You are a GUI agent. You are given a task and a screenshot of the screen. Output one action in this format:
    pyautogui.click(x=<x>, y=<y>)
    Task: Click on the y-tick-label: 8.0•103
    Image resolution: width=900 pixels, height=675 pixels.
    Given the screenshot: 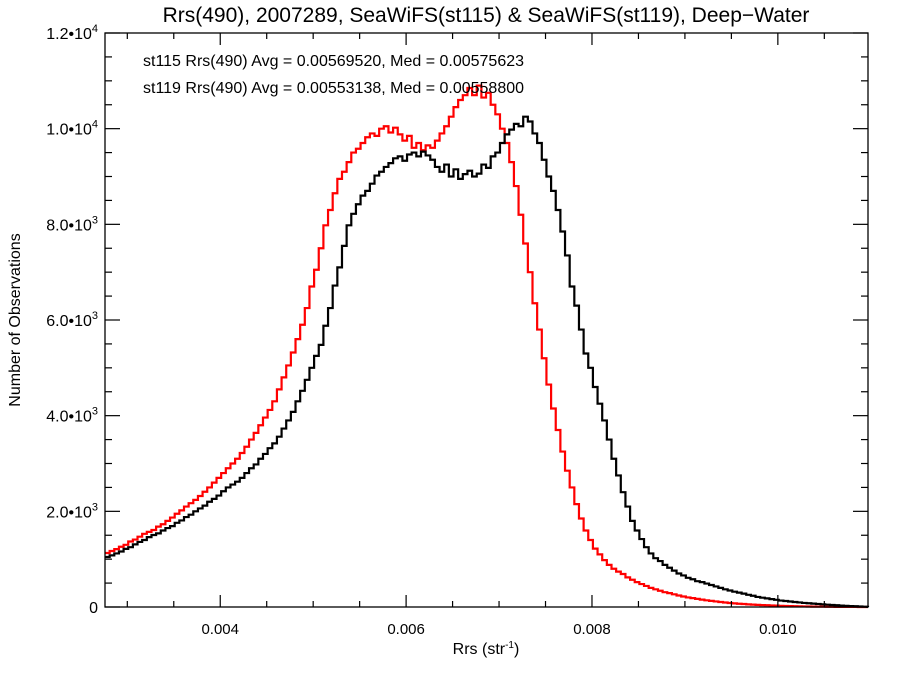 What is the action you would take?
    pyautogui.click(x=72, y=224)
    